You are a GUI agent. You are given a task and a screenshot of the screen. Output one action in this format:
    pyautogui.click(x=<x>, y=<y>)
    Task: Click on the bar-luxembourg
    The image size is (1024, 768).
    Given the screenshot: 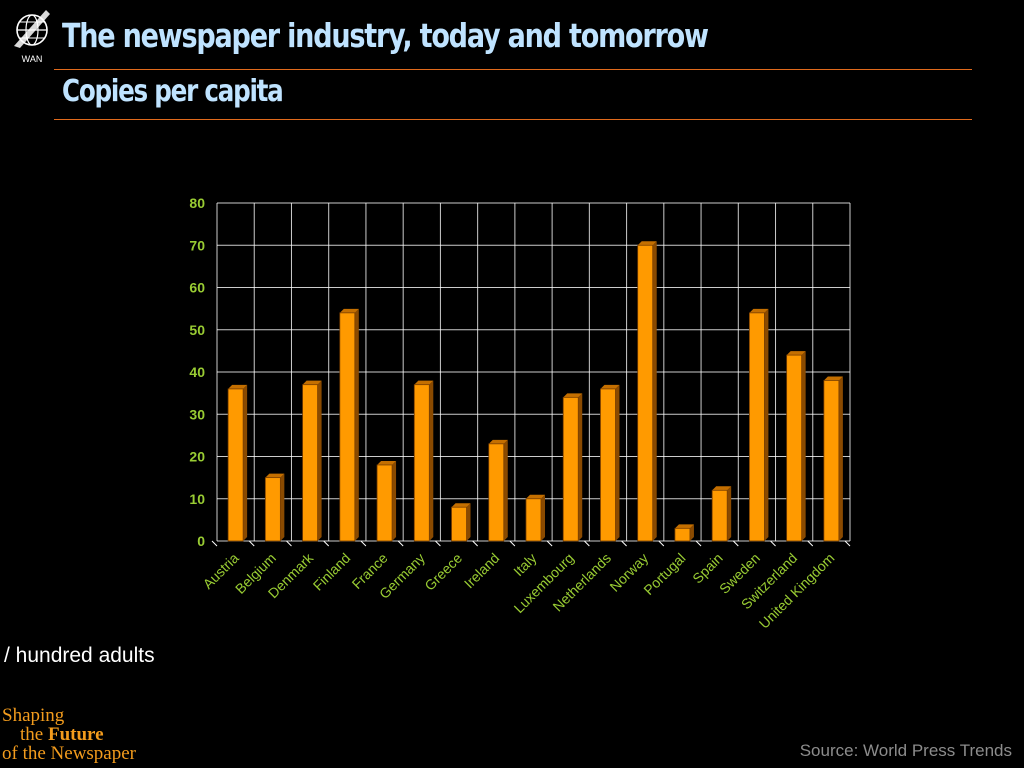 What is the action you would take?
    pyautogui.click(x=572, y=467)
    